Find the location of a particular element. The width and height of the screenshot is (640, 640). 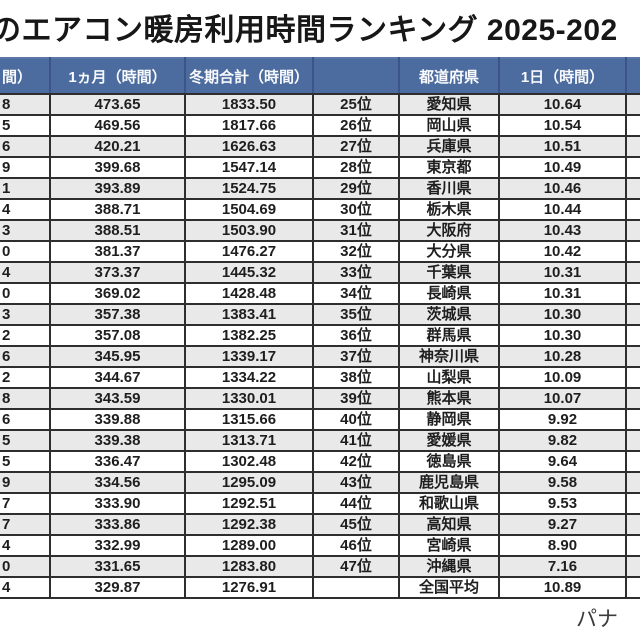

cell-rank: 30位 is located at coordinates (356, 209).